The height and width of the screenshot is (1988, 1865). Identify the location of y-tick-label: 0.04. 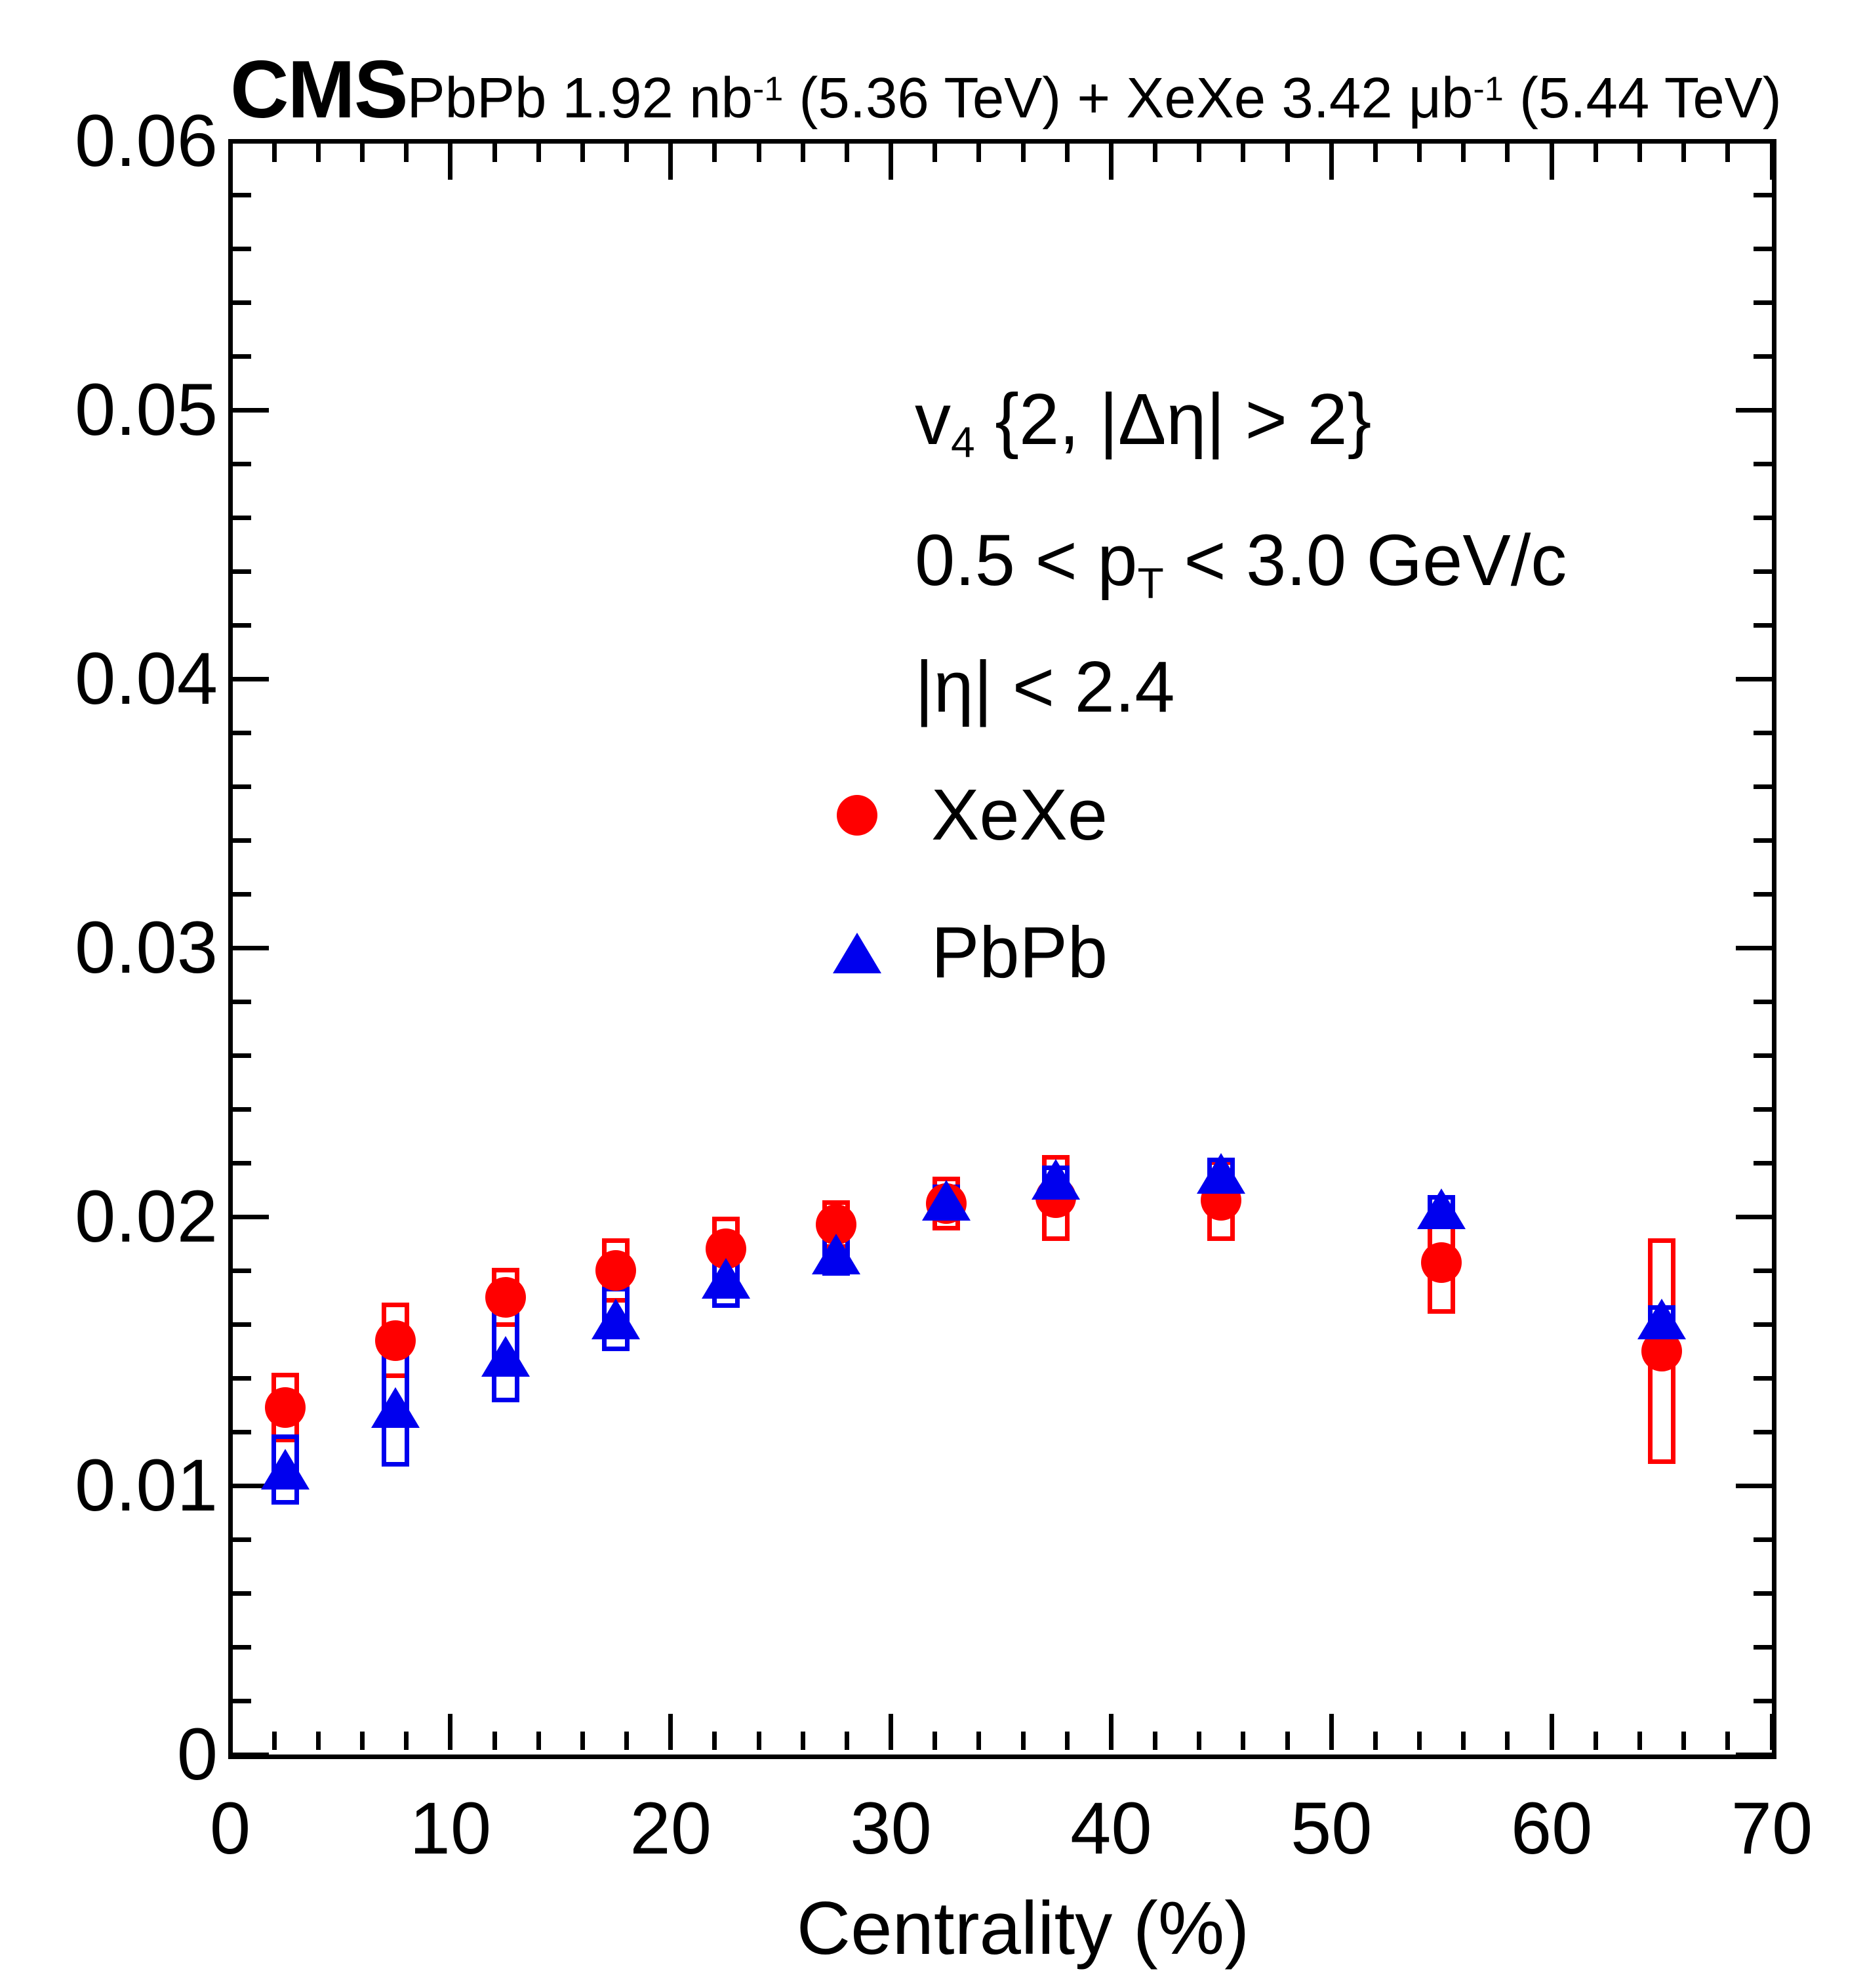
(146, 679).